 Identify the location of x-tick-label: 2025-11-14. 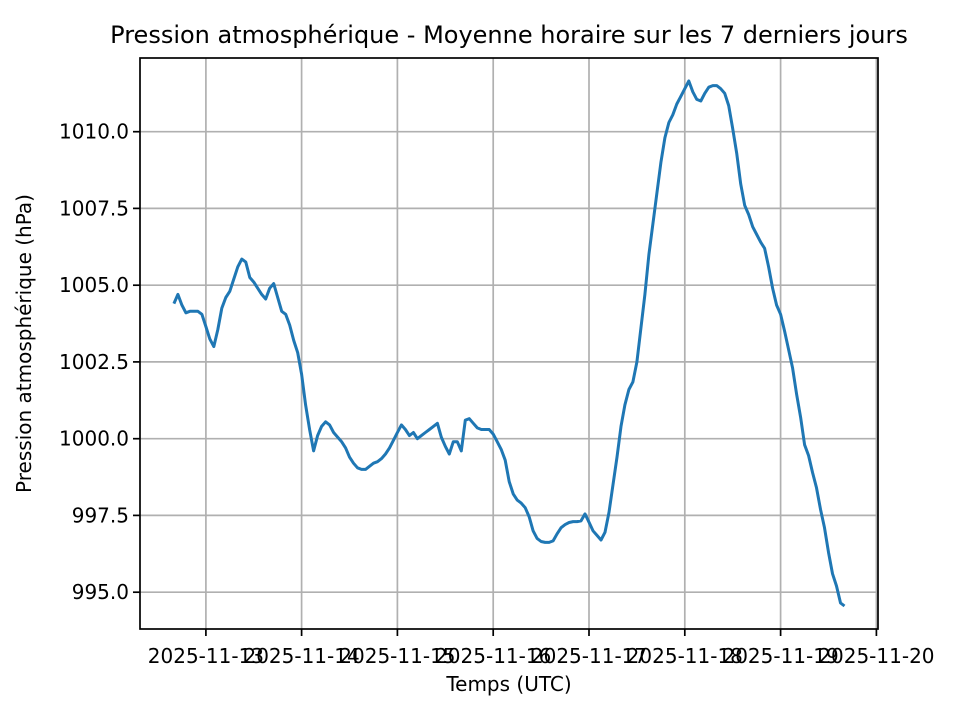
(301, 656).